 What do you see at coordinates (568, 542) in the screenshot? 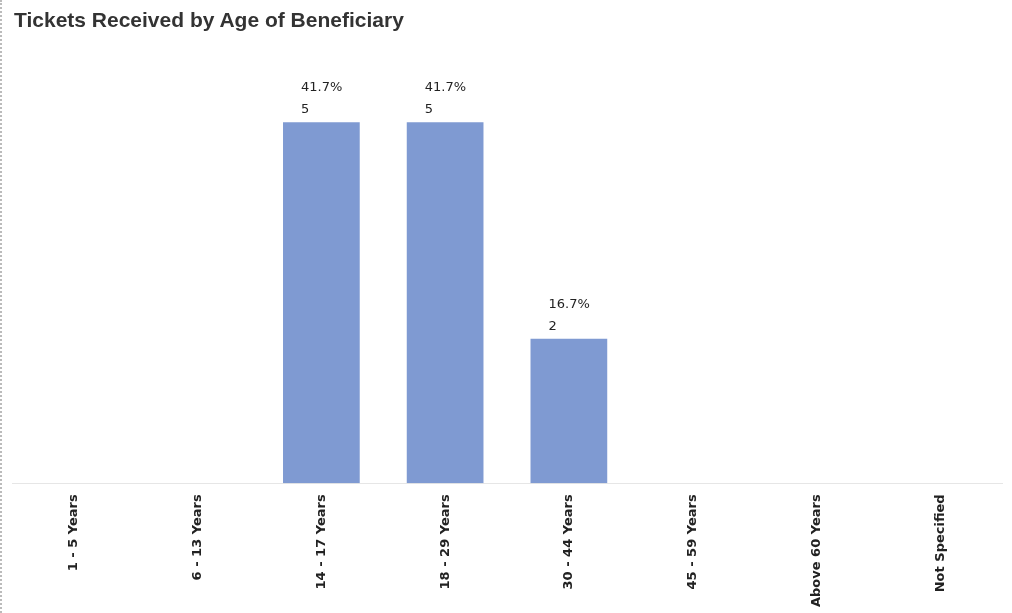
I see `x-tick-label: 30 - 44 Years` at bounding box center [568, 542].